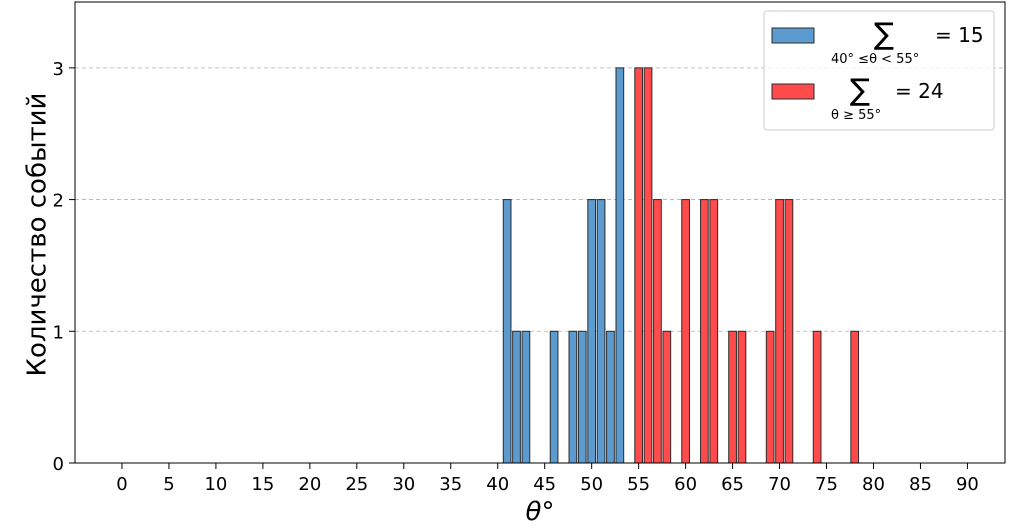 Image resolution: width=1020 pixels, height=529 pixels. I want to click on x-tick-label: 85, so click(920, 484).